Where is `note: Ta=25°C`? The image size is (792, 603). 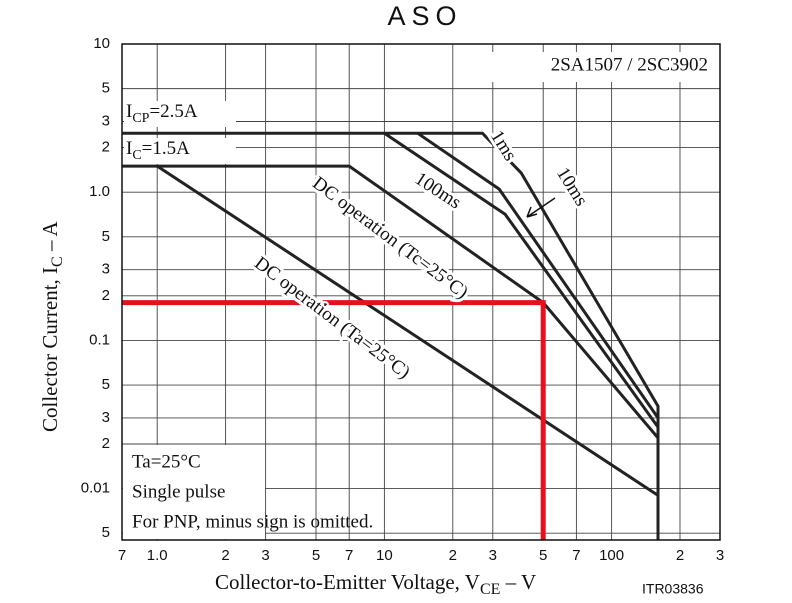
note: Ta=25°C is located at coordinates (166, 461).